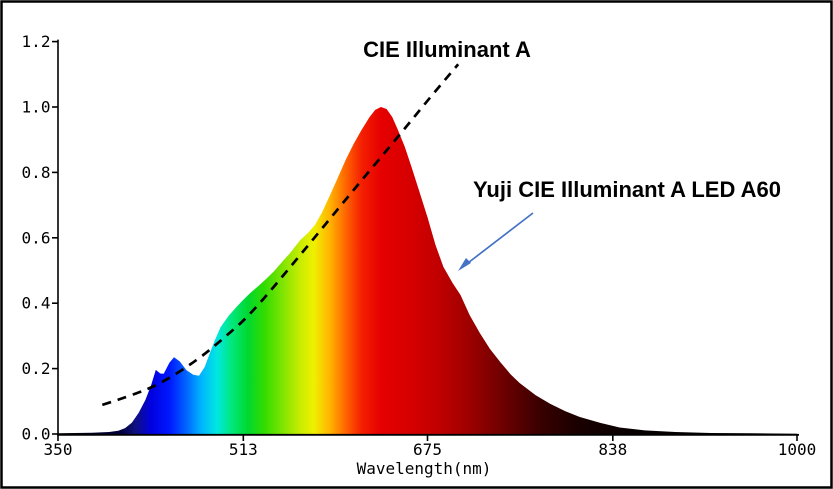  What do you see at coordinates (627, 189) in the screenshot?
I see `led-label: Yuji CIE Illuminant A LED A60` at bounding box center [627, 189].